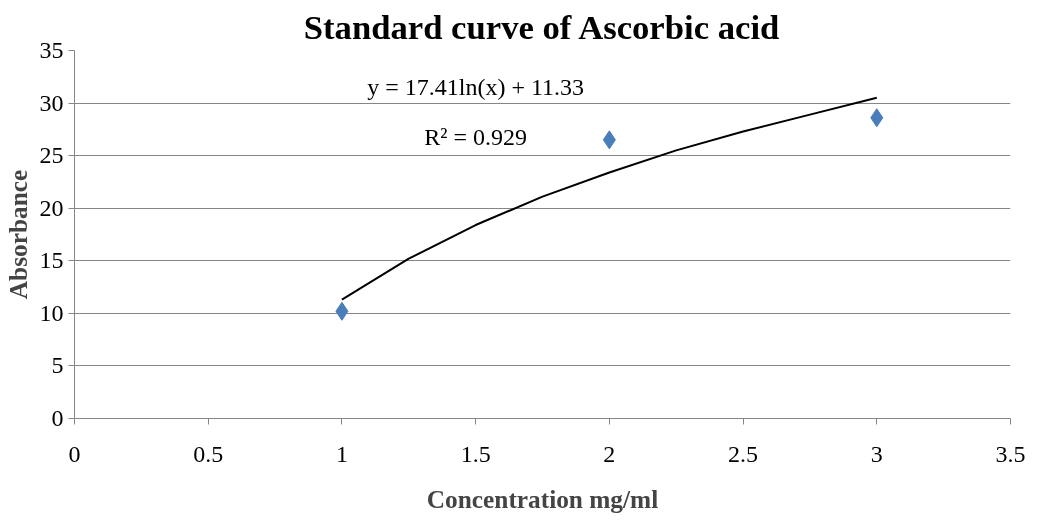 The image size is (1062, 529). I want to click on y-tick-label: 30, so click(51, 102).